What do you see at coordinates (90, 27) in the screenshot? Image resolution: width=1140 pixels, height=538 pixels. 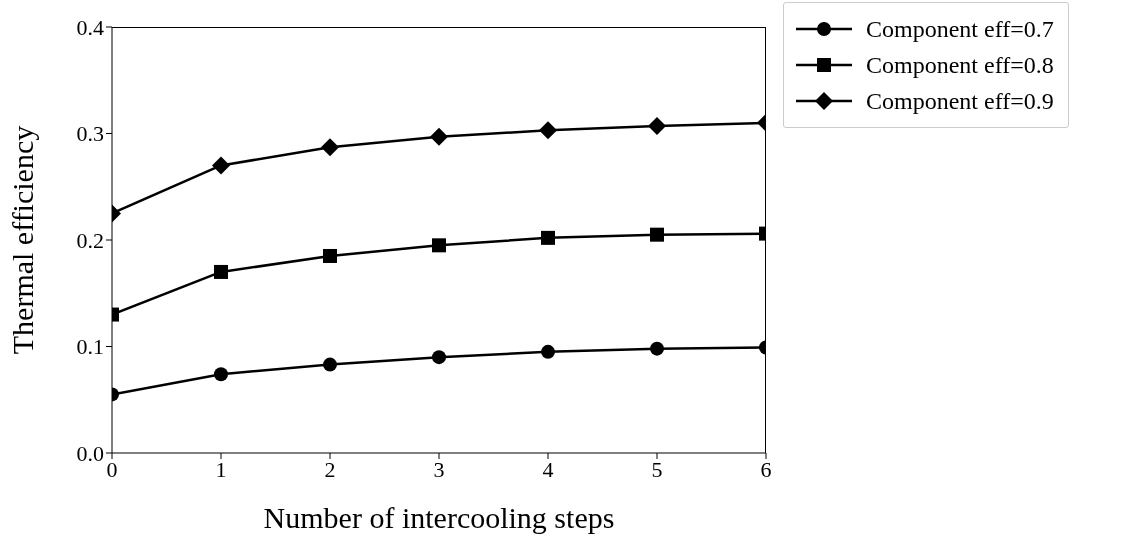 I see `y-tick-label: 0.4` at bounding box center [90, 27].